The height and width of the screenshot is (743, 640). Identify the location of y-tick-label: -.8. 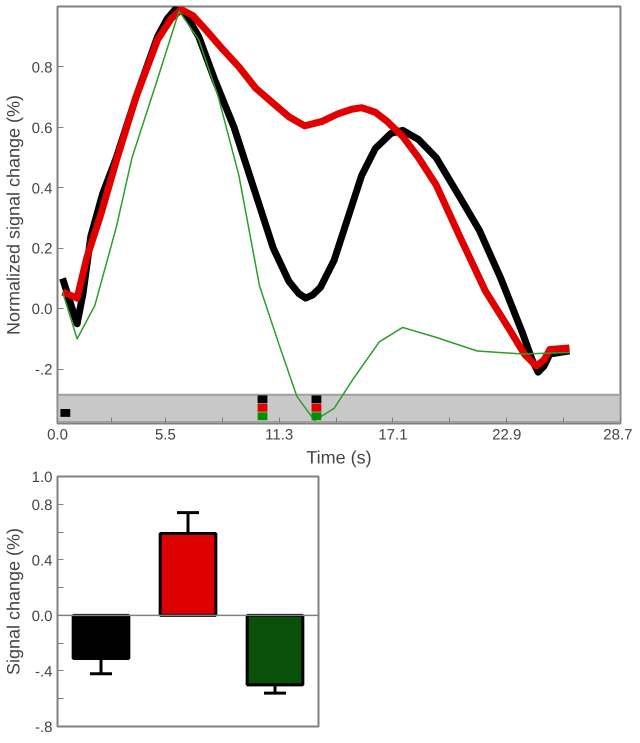
(43, 727).